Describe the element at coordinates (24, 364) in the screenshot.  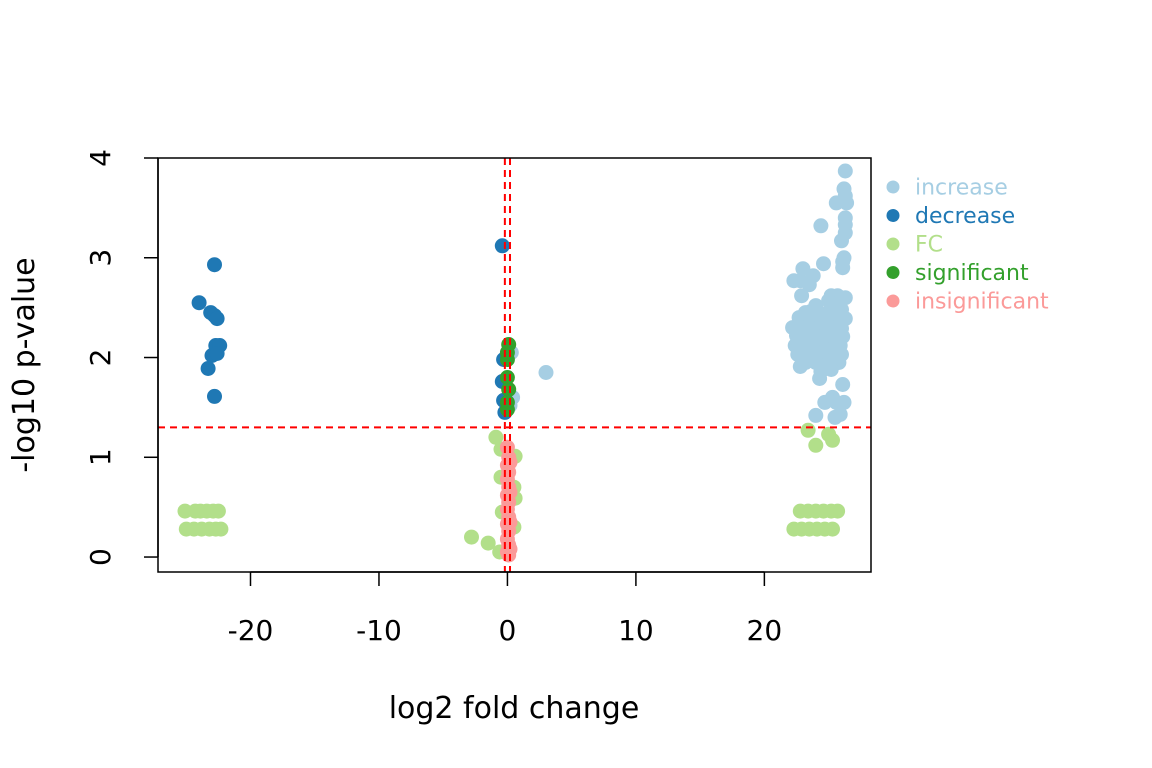
I see `y-axis-label: -log10 p-value` at that location.